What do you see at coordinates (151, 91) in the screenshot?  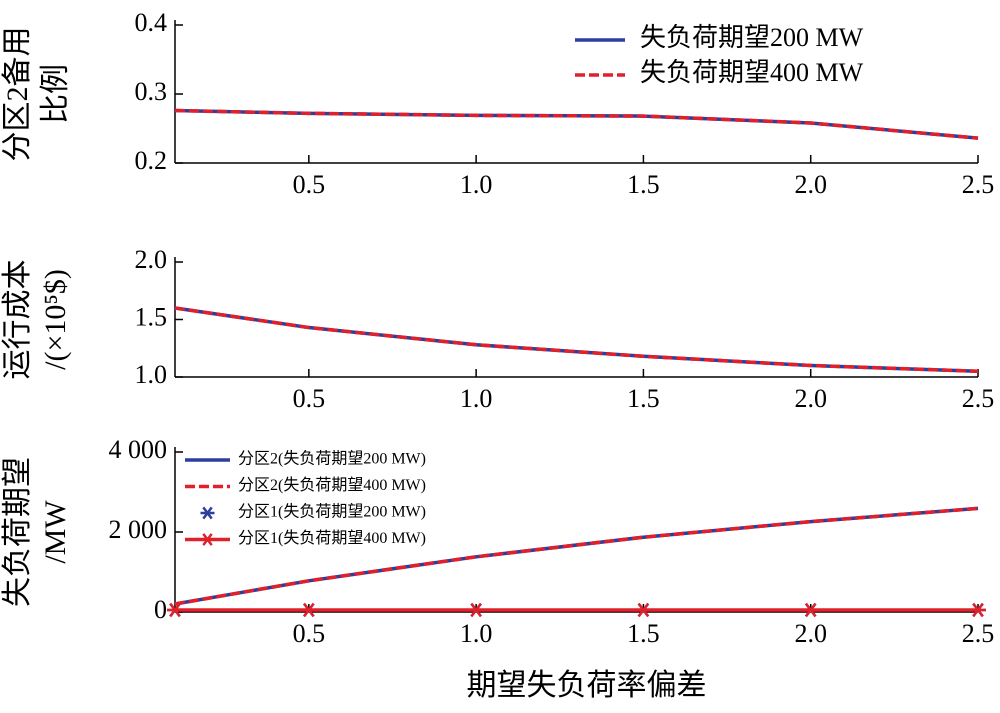 I see `y-tick-label: 0.3` at bounding box center [151, 91].